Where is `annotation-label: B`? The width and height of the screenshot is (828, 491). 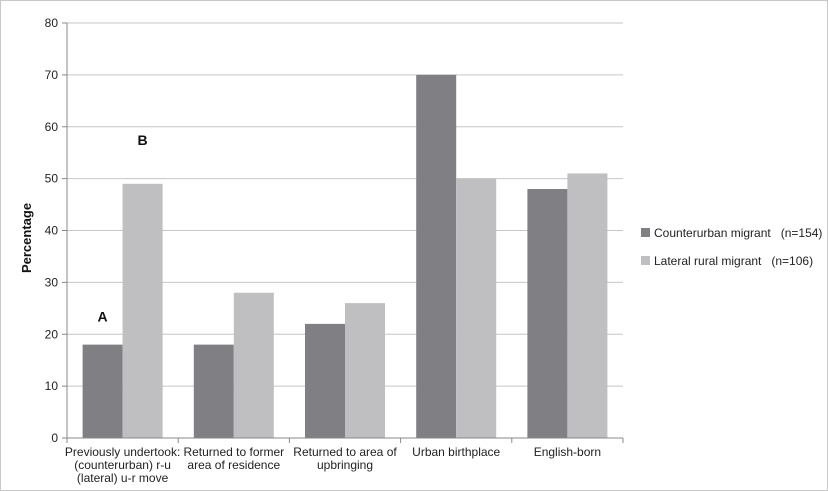 annotation-label: B is located at coordinates (143, 140).